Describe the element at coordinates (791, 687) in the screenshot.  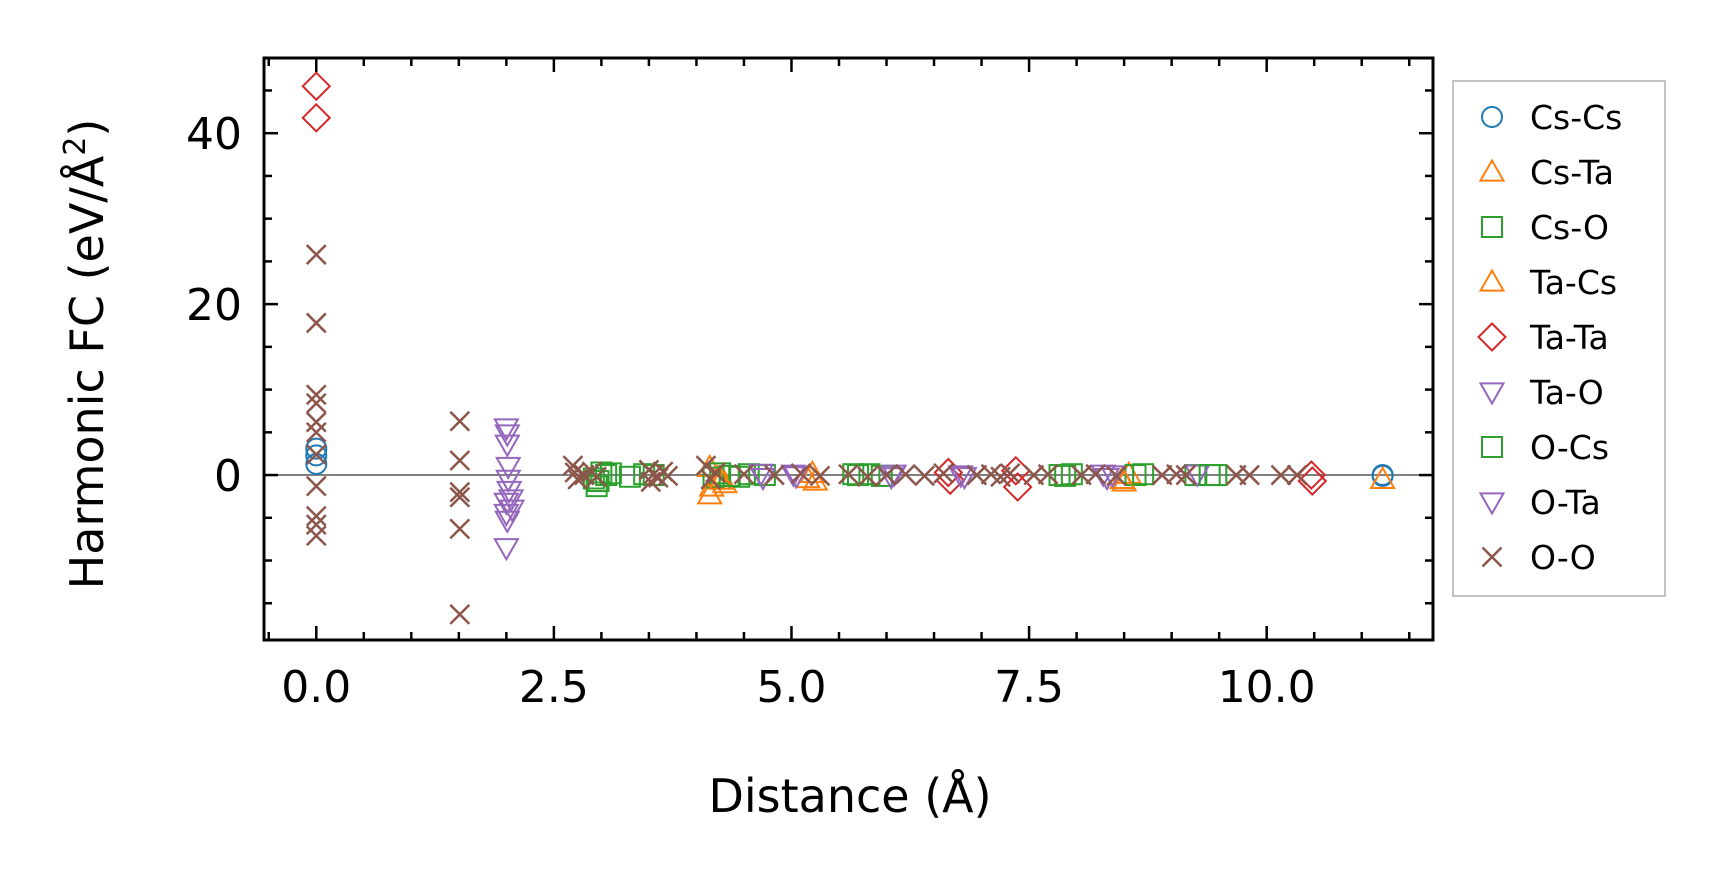
I see `x-tick-label: 5.0` at that location.